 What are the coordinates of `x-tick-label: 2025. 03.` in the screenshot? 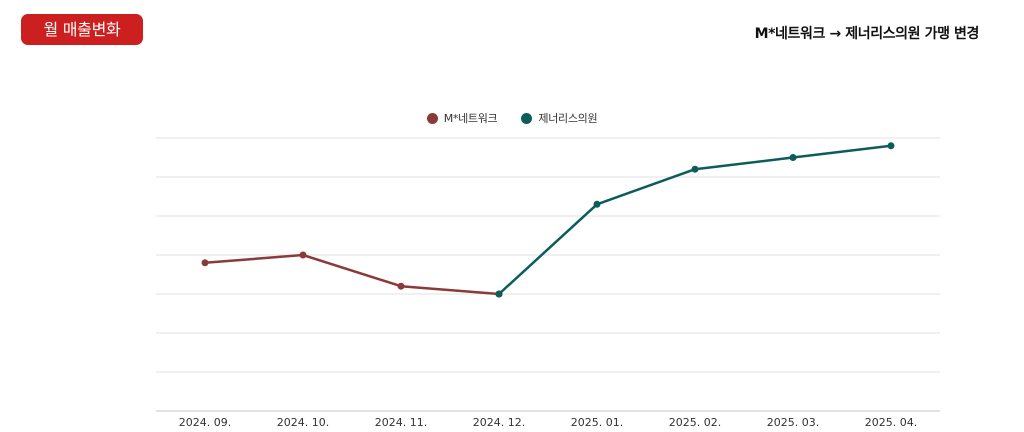 It's located at (793, 422).